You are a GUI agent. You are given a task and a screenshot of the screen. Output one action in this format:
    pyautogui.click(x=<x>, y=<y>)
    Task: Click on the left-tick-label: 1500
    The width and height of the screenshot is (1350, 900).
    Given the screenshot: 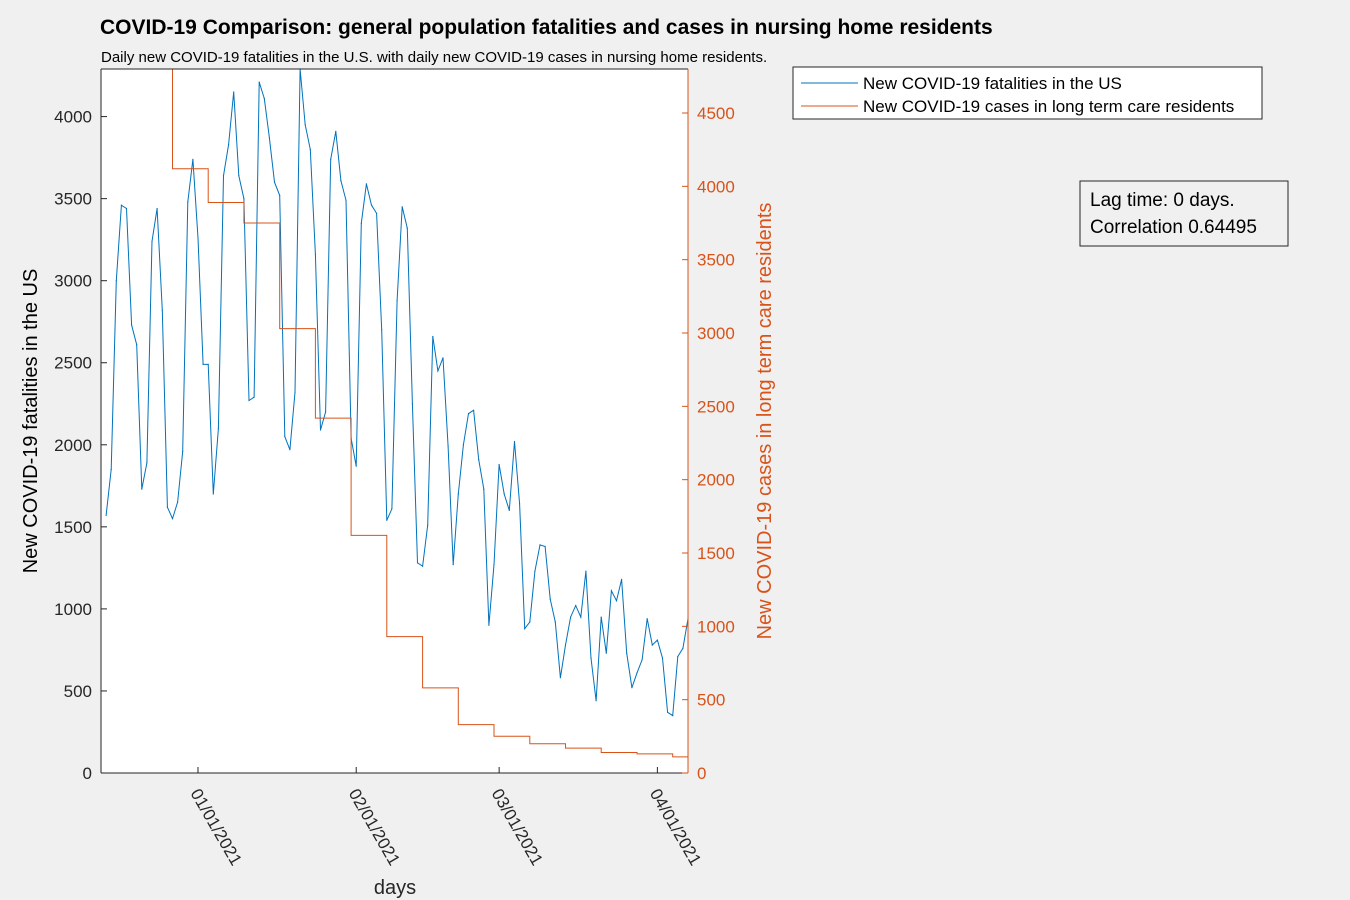 What is the action you would take?
    pyautogui.click(x=73, y=527)
    